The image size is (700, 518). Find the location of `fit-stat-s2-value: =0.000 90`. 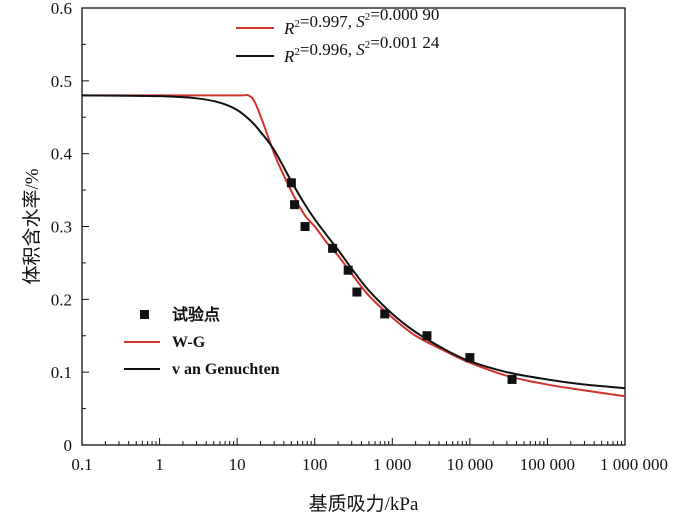

fit-stat-s2-value: =0.000 90 is located at coordinates (404, 14).